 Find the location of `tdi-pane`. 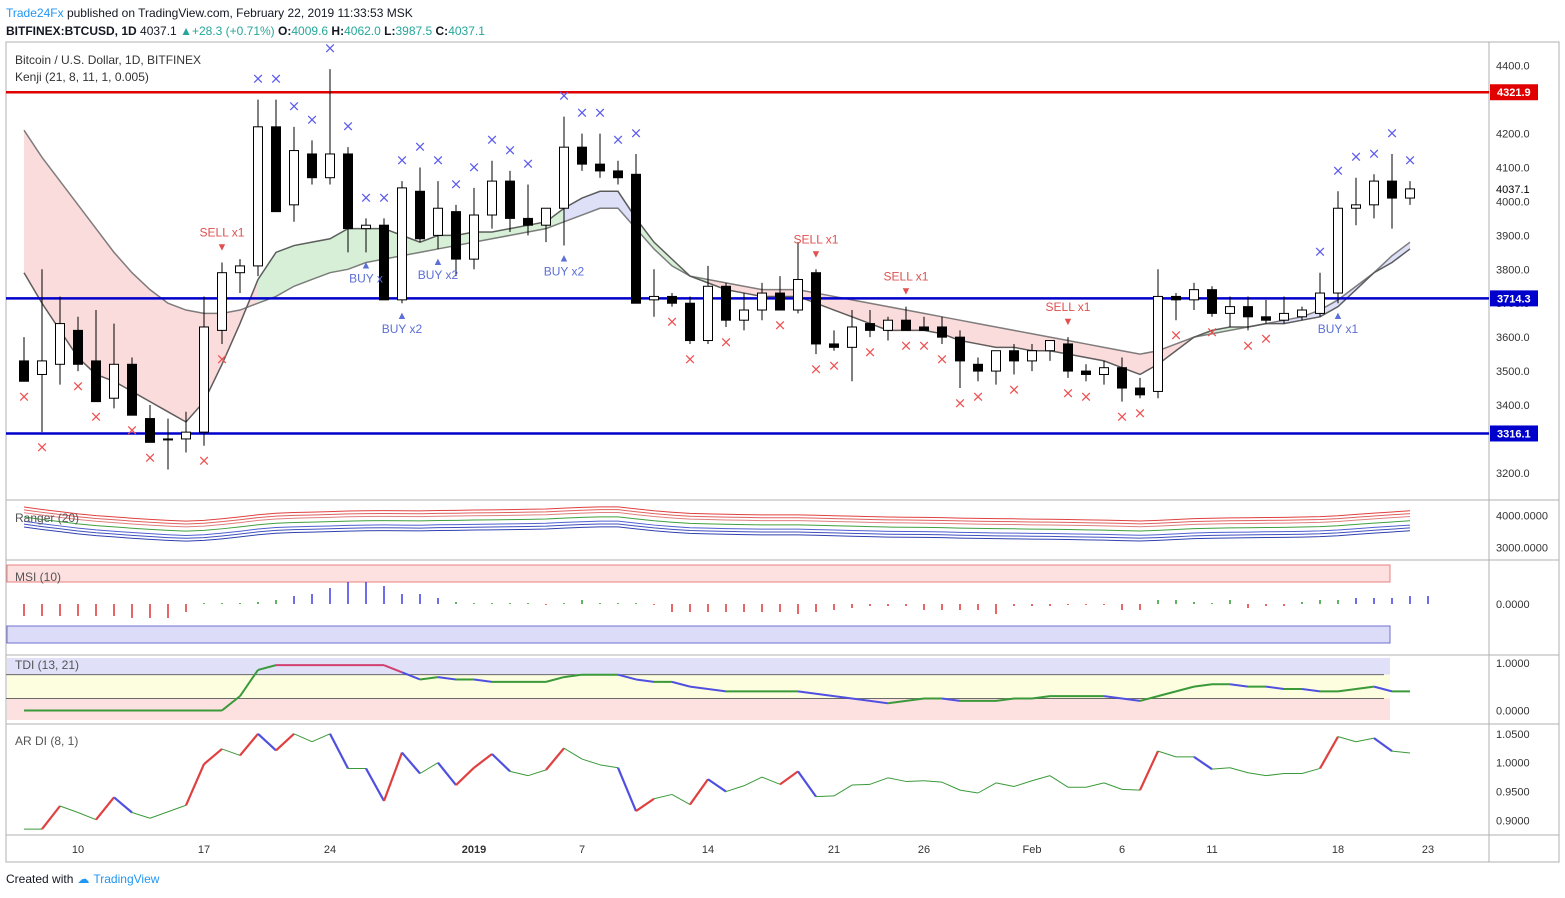

tdi-pane is located at coordinates (708, 689).